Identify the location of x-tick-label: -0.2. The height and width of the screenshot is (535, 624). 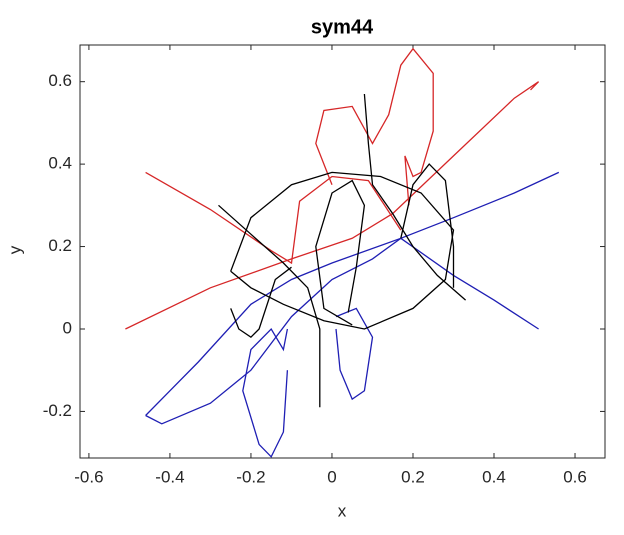
(250, 476).